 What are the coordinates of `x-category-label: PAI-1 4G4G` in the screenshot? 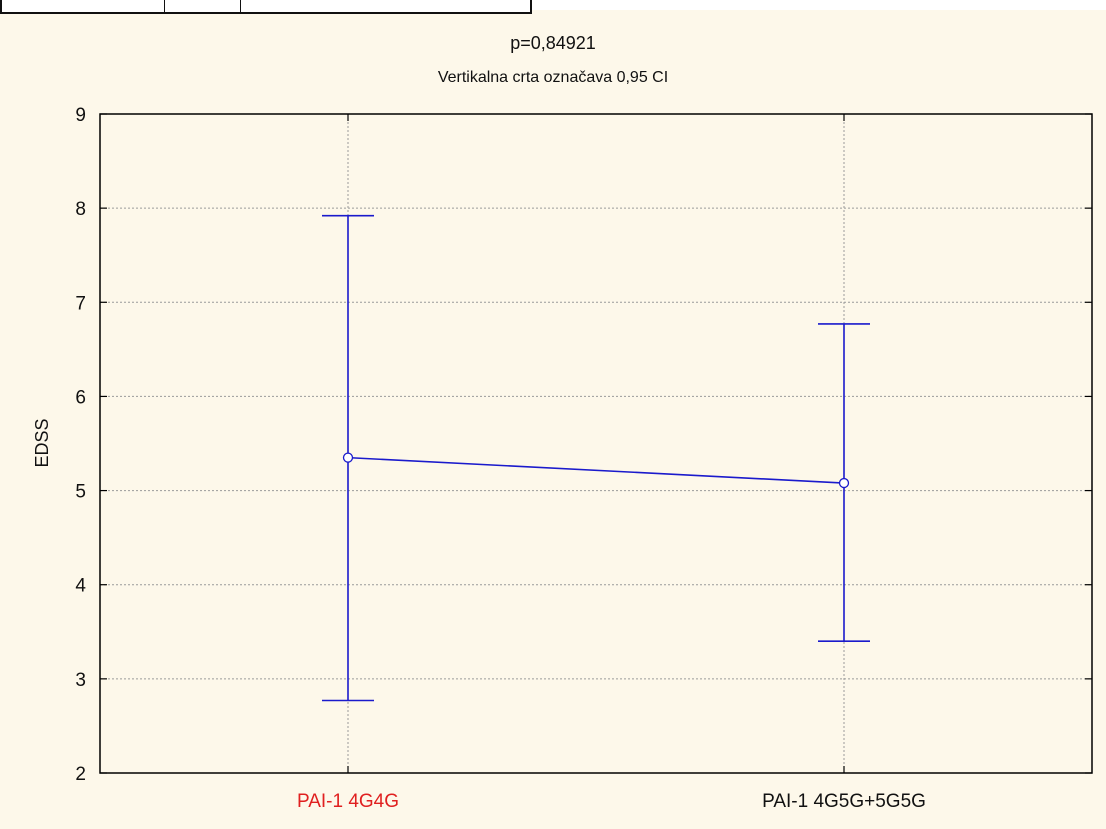 It's located at (348, 801).